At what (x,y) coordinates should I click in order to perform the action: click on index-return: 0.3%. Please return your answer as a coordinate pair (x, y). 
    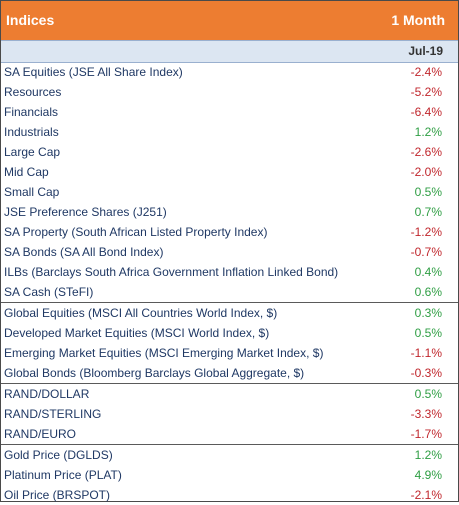
    Looking at the image, I should click on (428, 313).